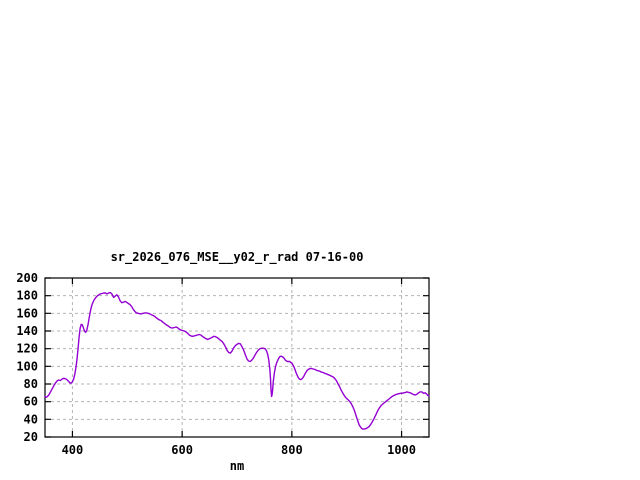 The width and height of the screenshot is (640, 480). Describe the element at coordinates (292, 450) in the screenshot. I see `x-tick-label: 800` at that location.